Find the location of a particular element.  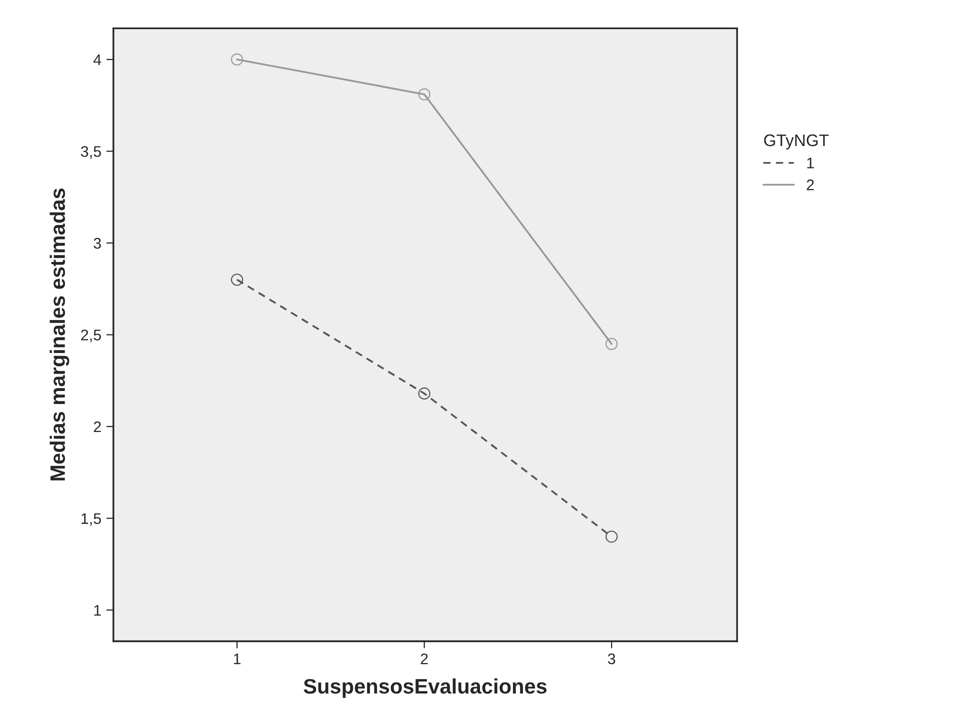

y-tick-label: 1,5 is located at coordinates (91, 519).